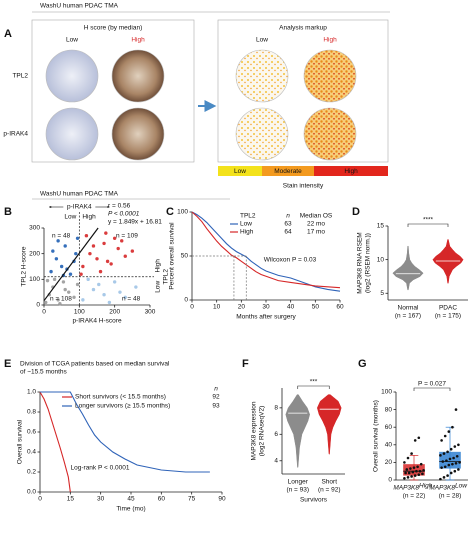  What do you see at coordinates (31, 392) in the screenshot?
I see `y-tick-label: 1.0` at bounding box center [31, 392].